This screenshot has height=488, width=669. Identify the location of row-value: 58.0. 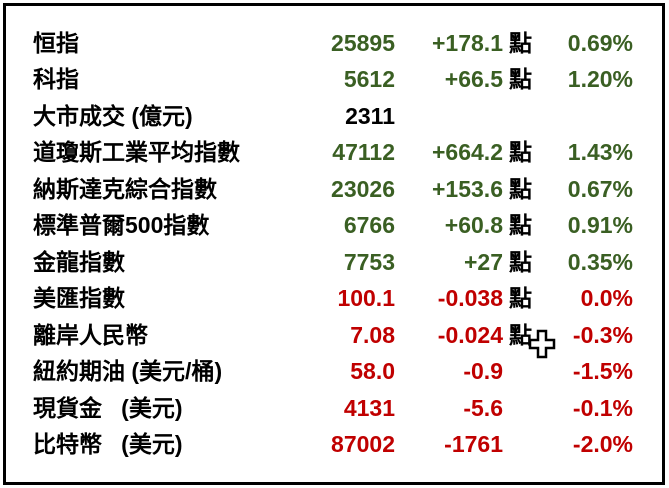
(372, 371).